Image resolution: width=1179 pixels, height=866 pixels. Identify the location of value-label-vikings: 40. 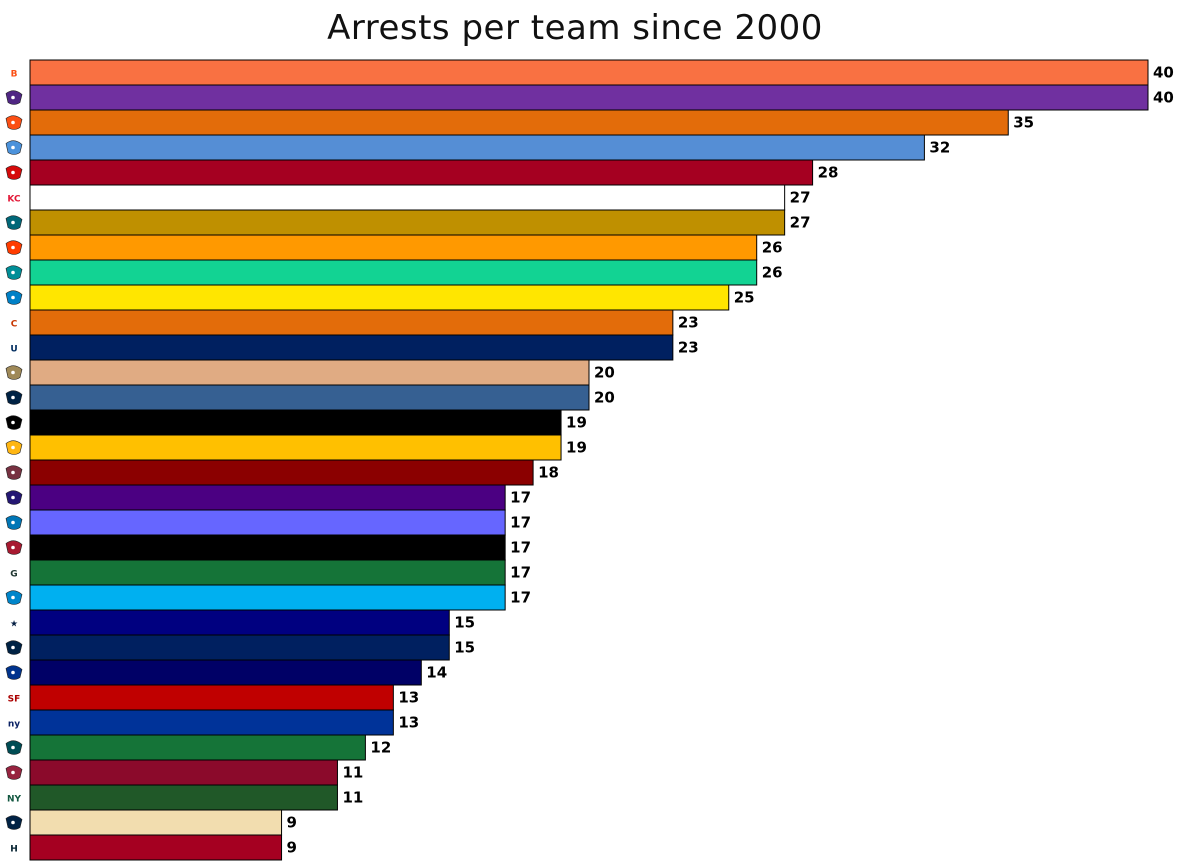
(1163, 98).